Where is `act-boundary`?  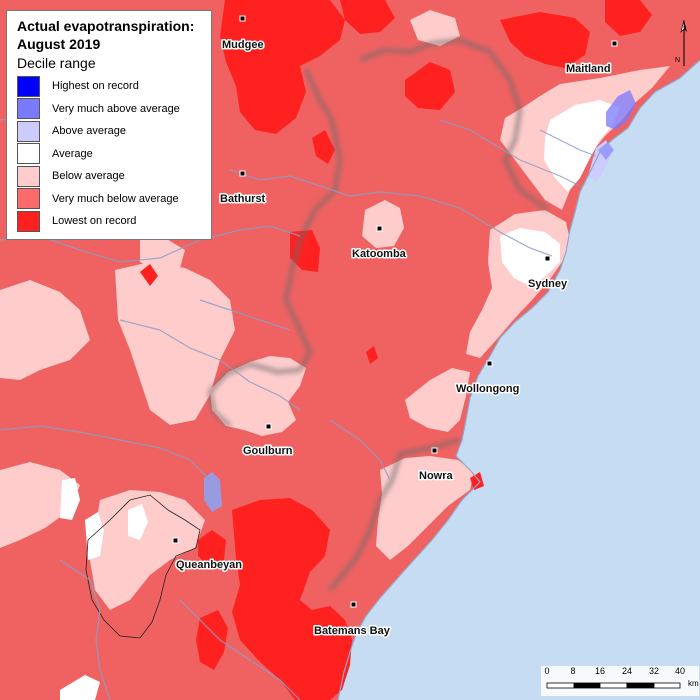
act-boundary is located at coordinates (143, 566).